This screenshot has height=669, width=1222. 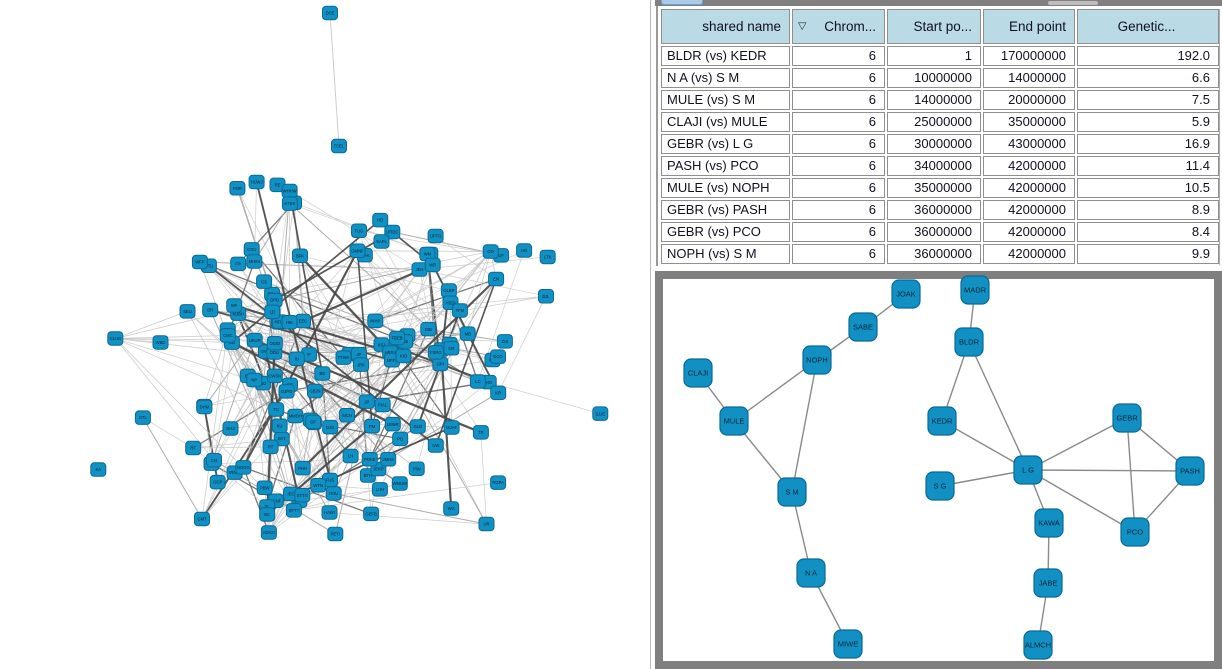 What do you see at coordinates (802, 26) in the screenshot?
I see `filter-icon: ▽` at bounding box center [802, 26].